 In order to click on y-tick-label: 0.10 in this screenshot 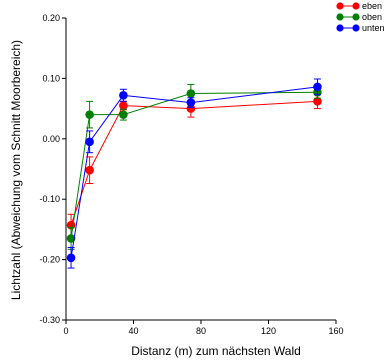, I will do `click(51, 78)`.